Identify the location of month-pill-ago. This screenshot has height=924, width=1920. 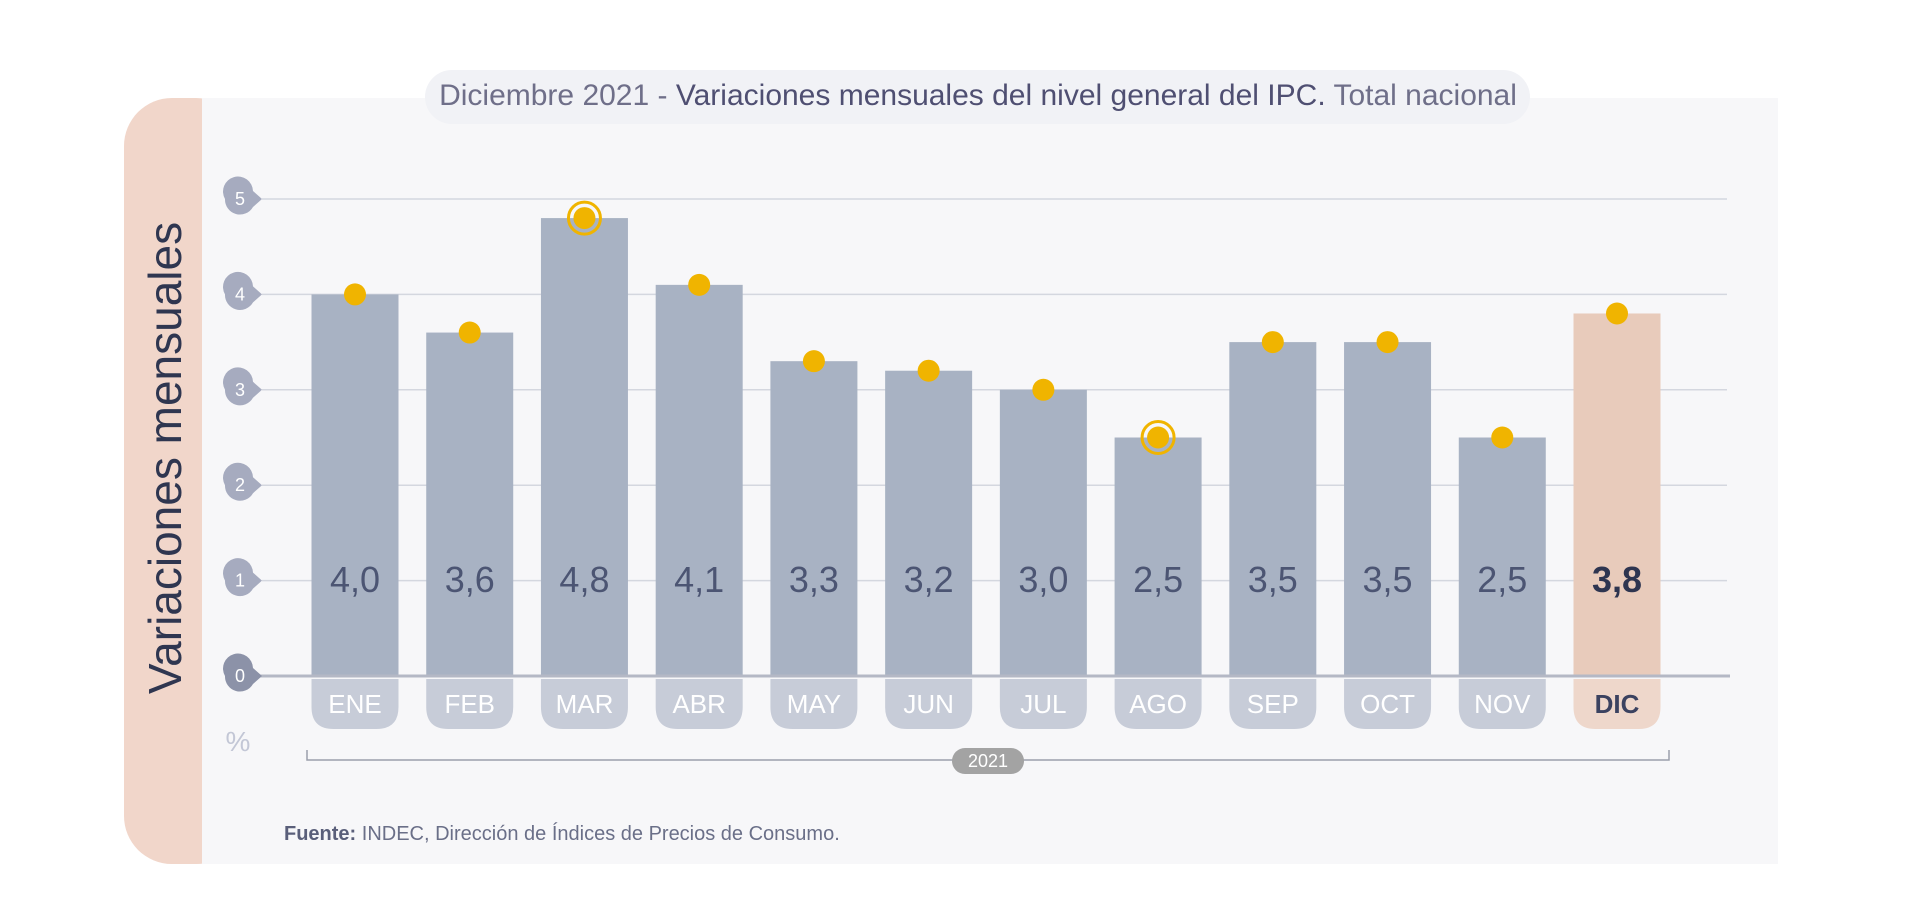
(1158, 704).